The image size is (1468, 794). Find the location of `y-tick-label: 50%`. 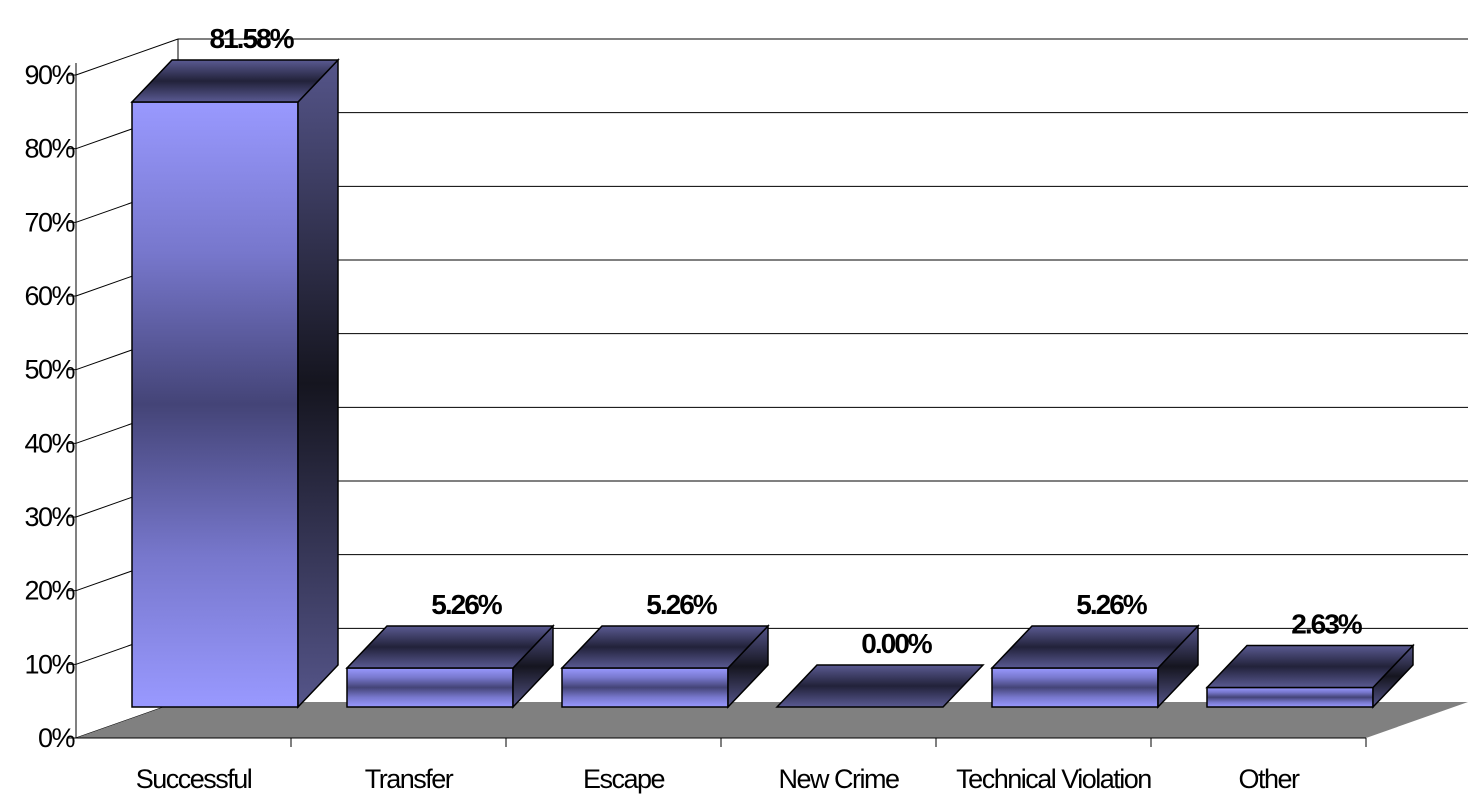

y-tick-label: 50% is located at coordinates (49, 370).